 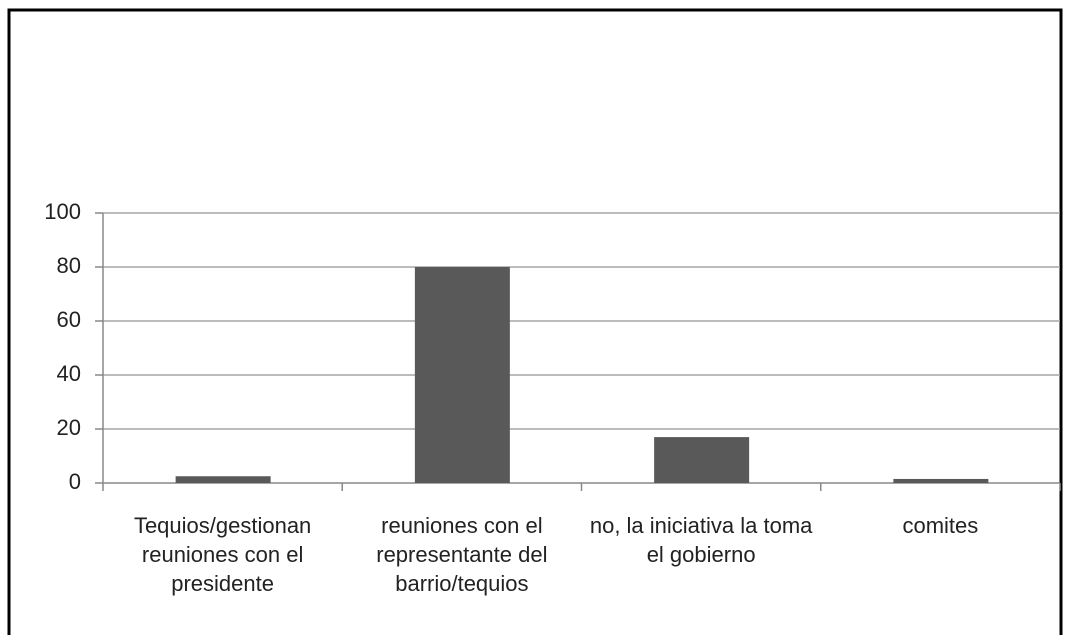 What do you see at coordinates (69, 427) in the screenshot?
I see `y-tick-label: 20` at bounding box center [69, 427].